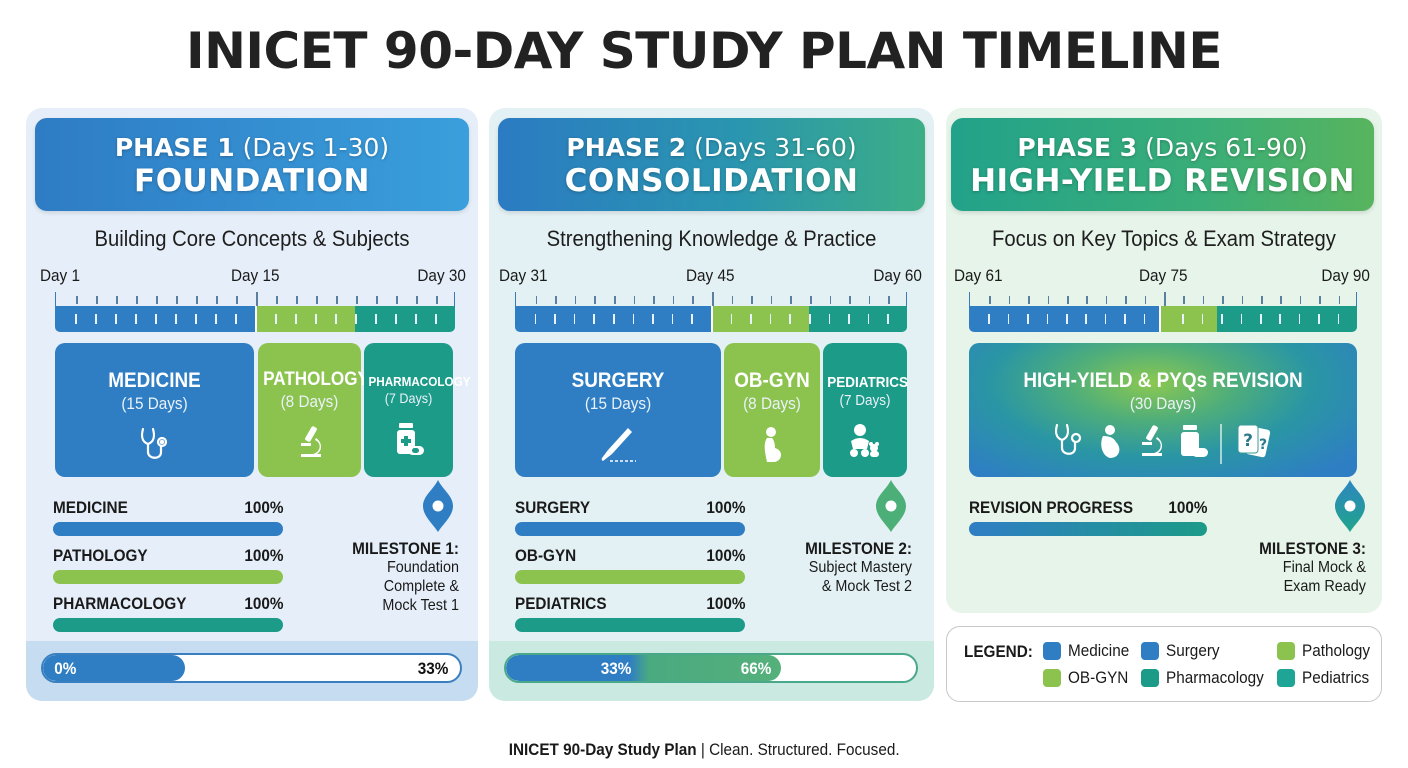  I want to click on milestone-title: MILESTONE 2:, so click(858, 548).